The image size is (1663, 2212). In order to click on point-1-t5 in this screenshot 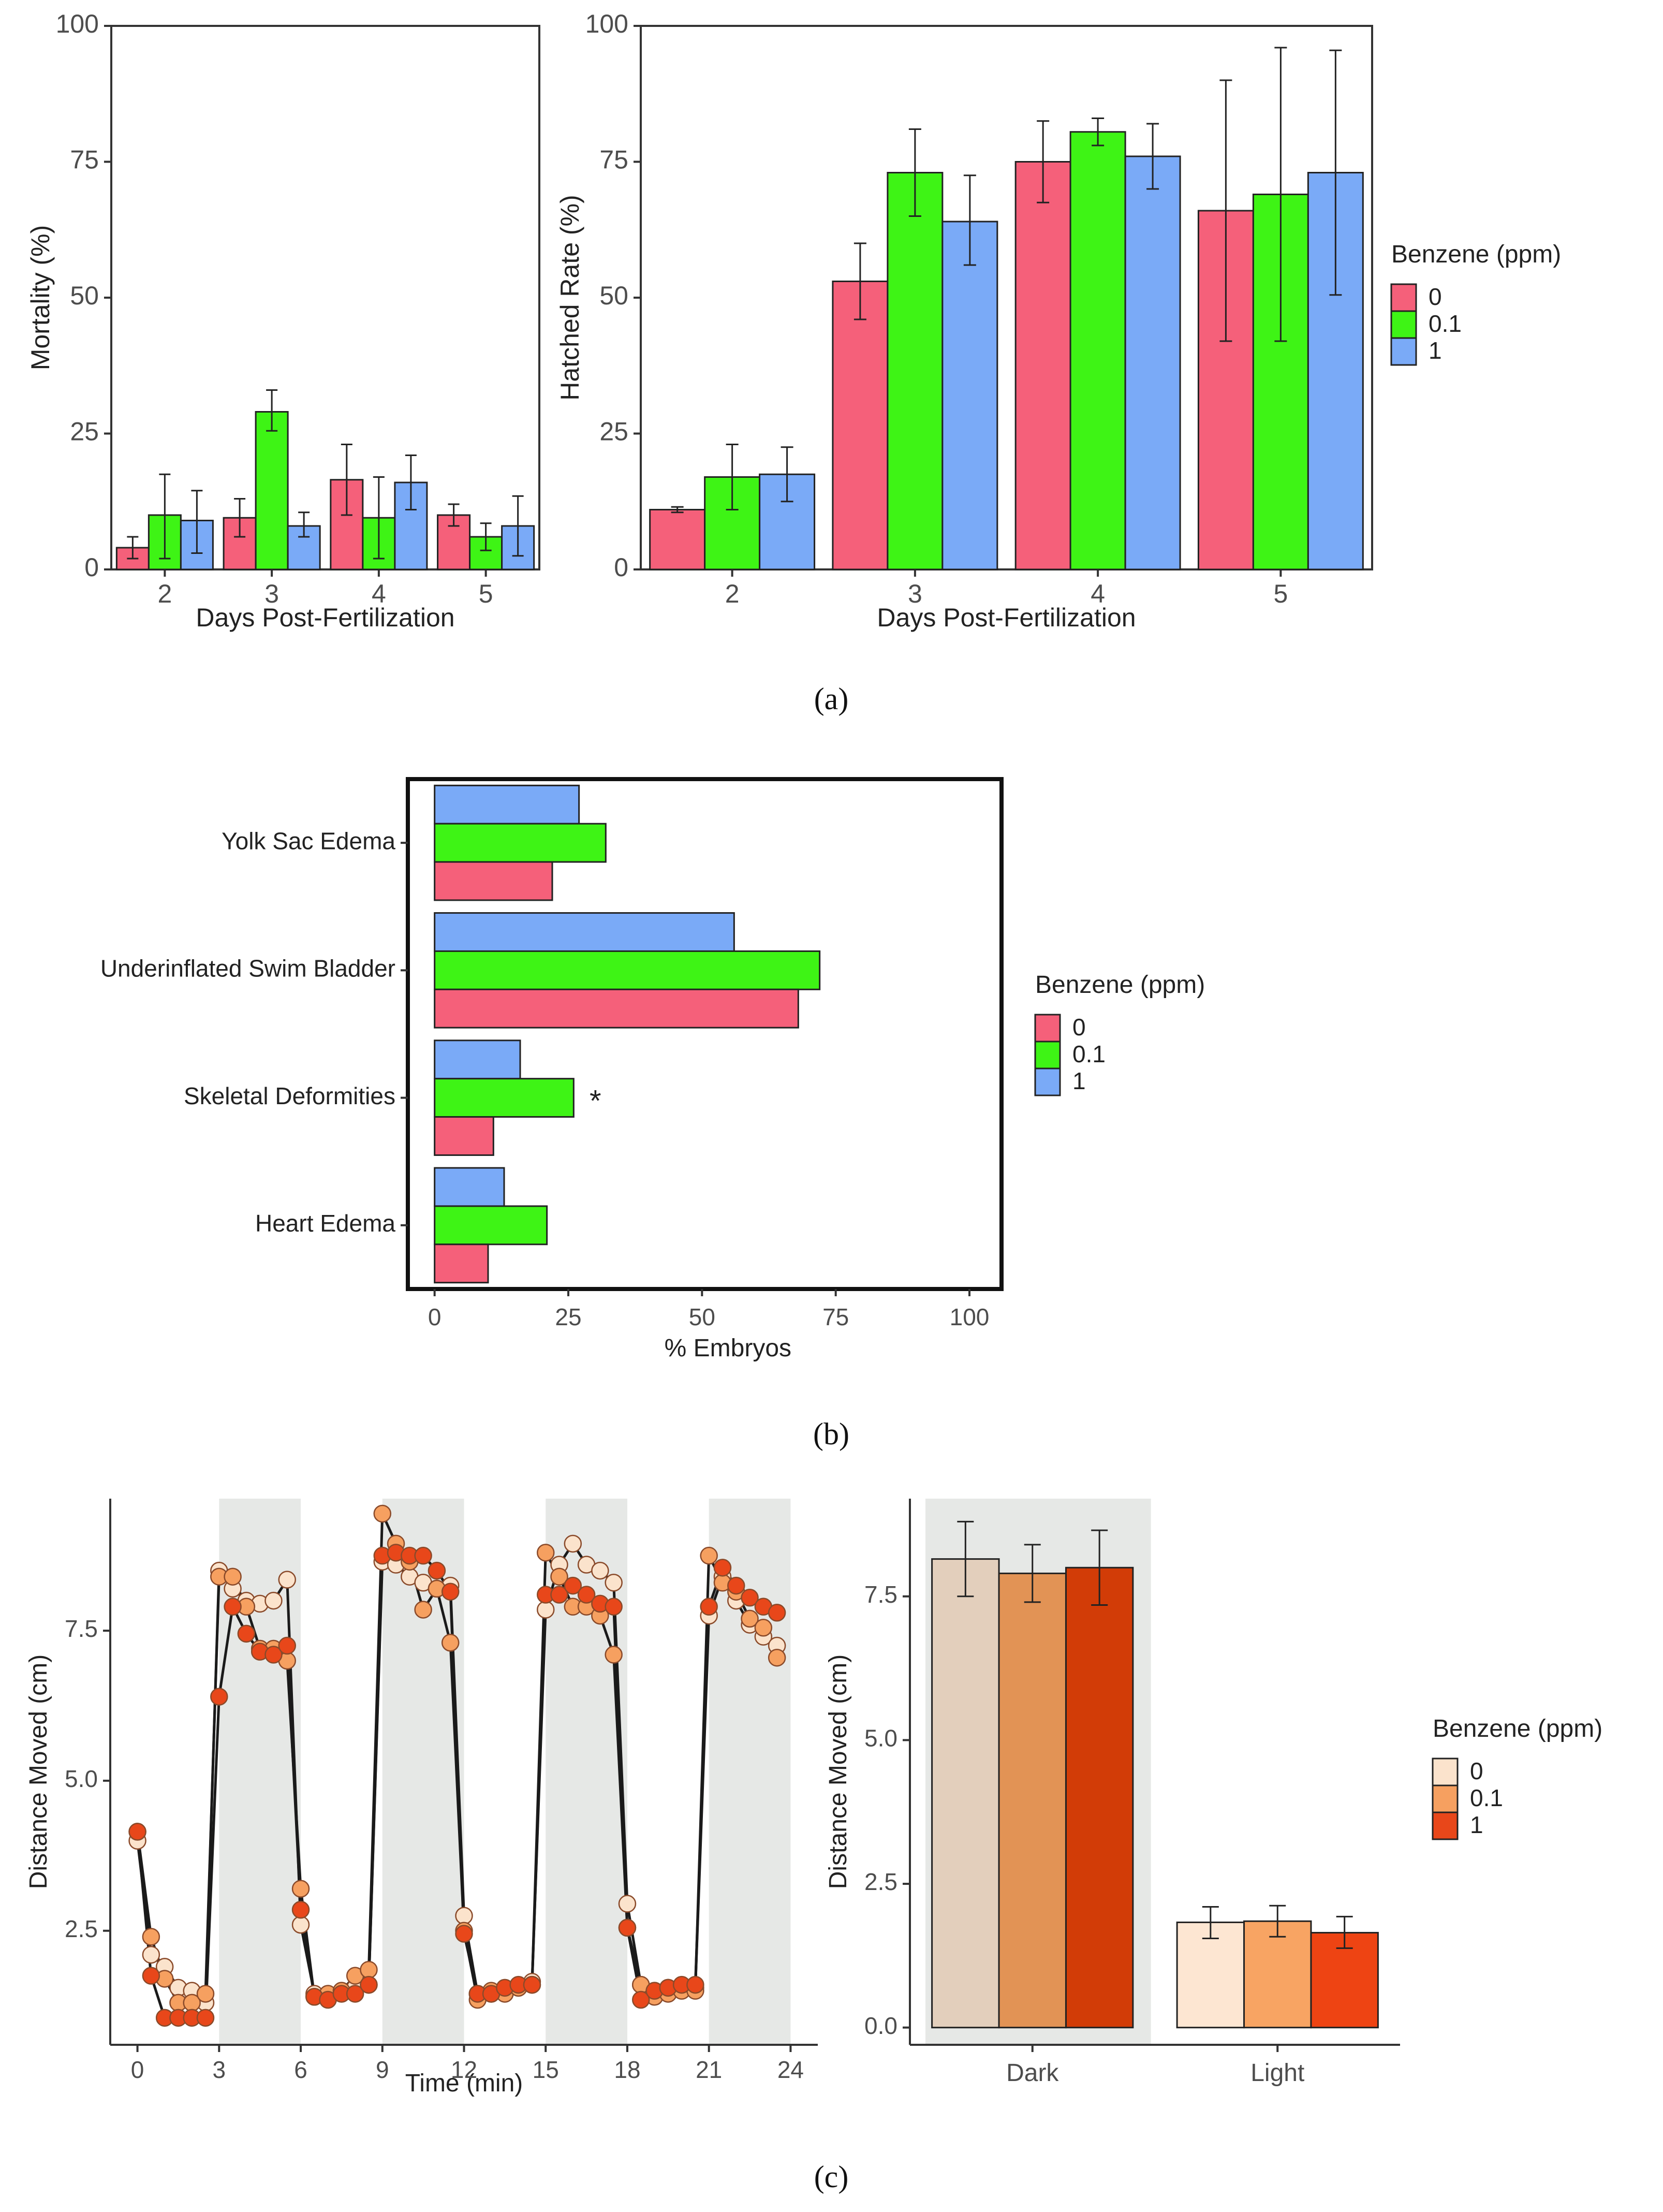, I will do `click(273, 1655)`.